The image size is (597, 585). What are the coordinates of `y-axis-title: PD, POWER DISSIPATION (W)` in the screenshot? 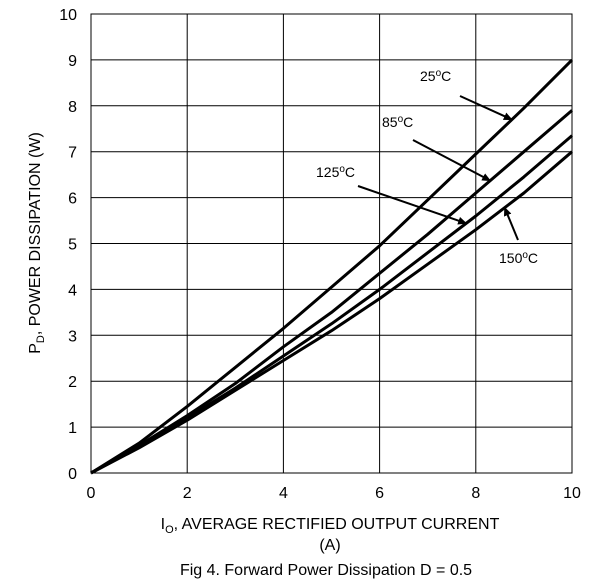 It's located at (37, 243).